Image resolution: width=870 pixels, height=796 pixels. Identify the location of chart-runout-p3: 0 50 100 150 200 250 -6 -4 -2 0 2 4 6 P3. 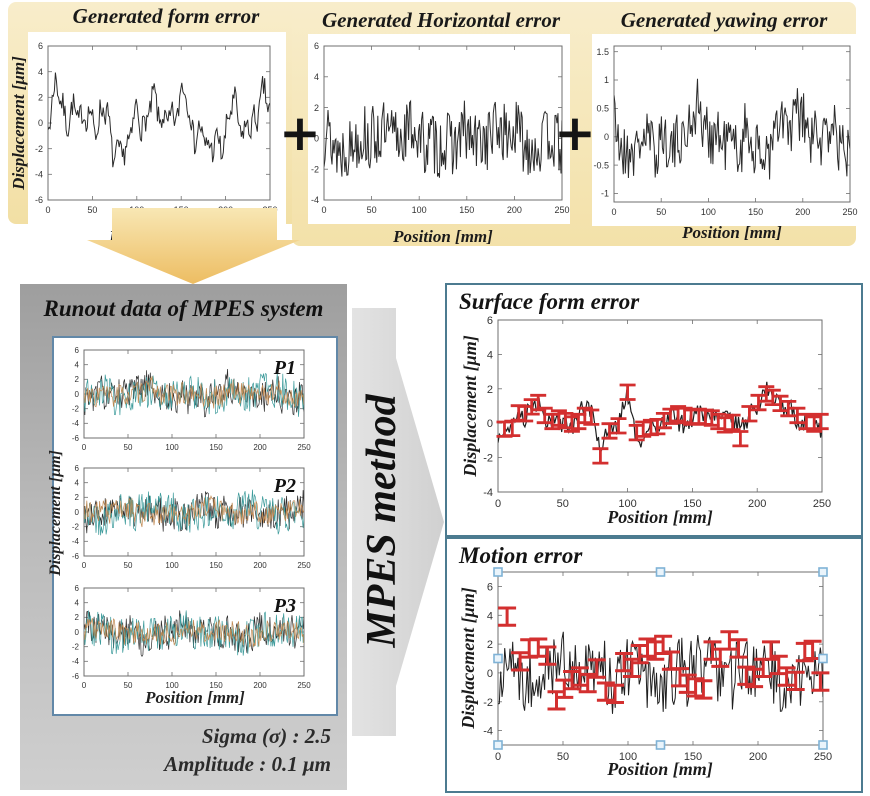
(195, 637).